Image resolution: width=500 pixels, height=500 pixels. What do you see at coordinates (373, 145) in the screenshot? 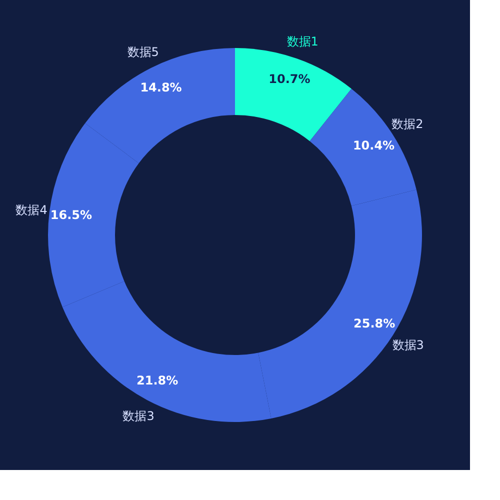
I see `data-label: 10.4%` at bounding box center [373, 145].